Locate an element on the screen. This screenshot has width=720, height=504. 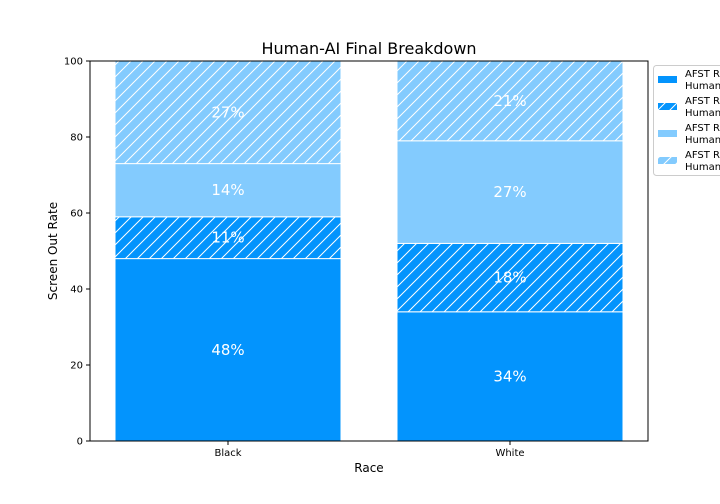
y-tick-label: 20 is located at coordinates (76, 366).